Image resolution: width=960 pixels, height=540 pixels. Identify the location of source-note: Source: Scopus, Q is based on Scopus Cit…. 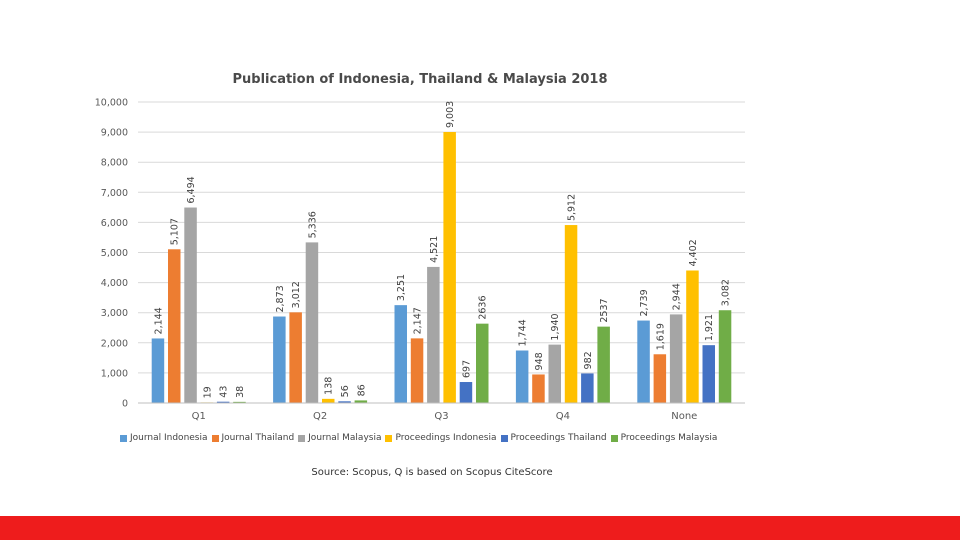
(432, 472).